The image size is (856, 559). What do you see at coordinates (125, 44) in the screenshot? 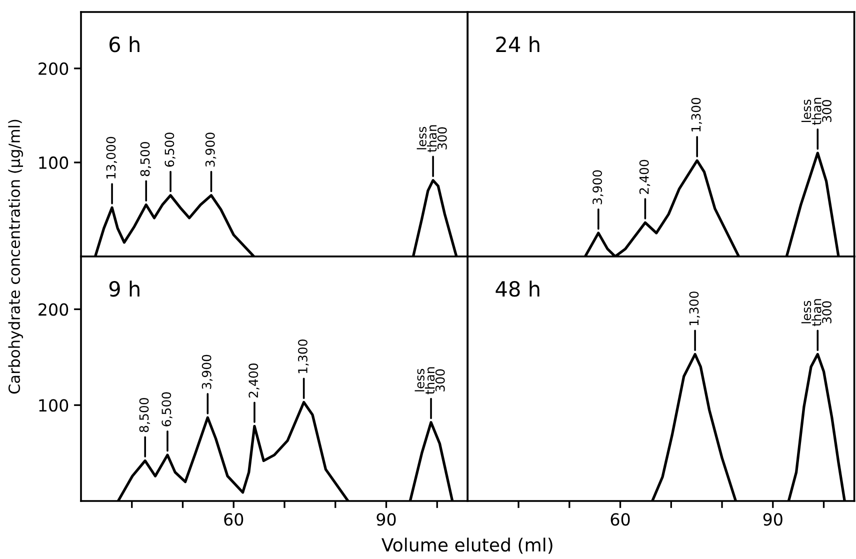
I see `text: 6 h` at bounding box center [125, 44].